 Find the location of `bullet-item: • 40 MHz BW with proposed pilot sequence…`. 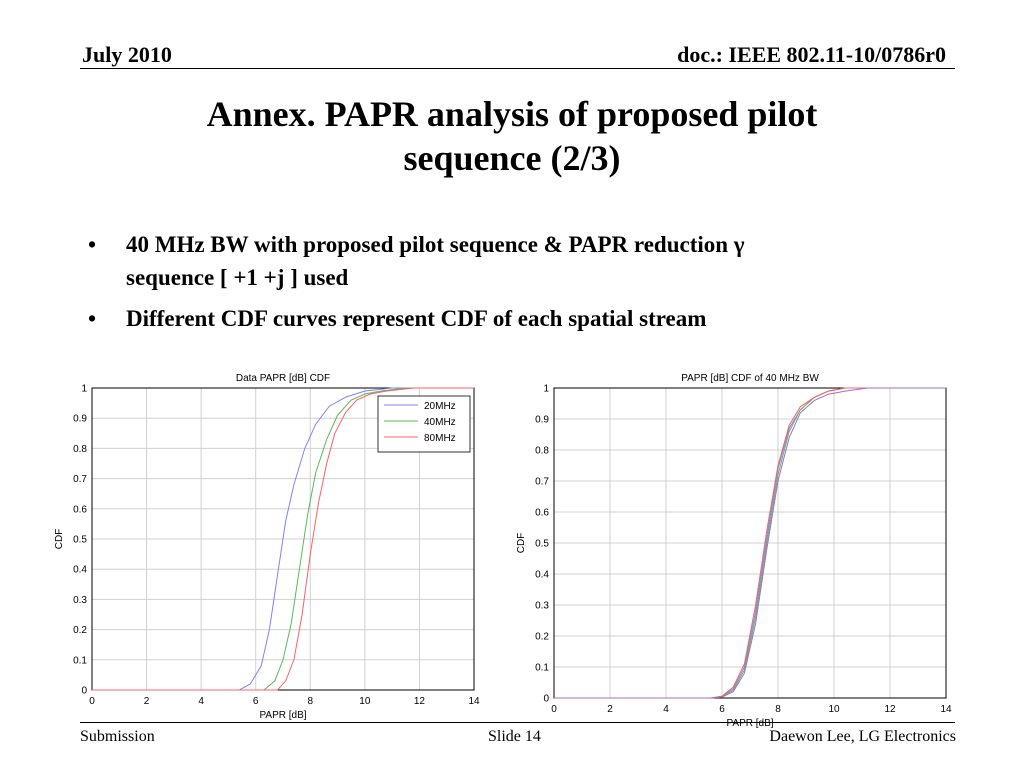

bullet-item: • 40 MHz BW with proposed pilot sequence… is located at coordinates (508, 261).